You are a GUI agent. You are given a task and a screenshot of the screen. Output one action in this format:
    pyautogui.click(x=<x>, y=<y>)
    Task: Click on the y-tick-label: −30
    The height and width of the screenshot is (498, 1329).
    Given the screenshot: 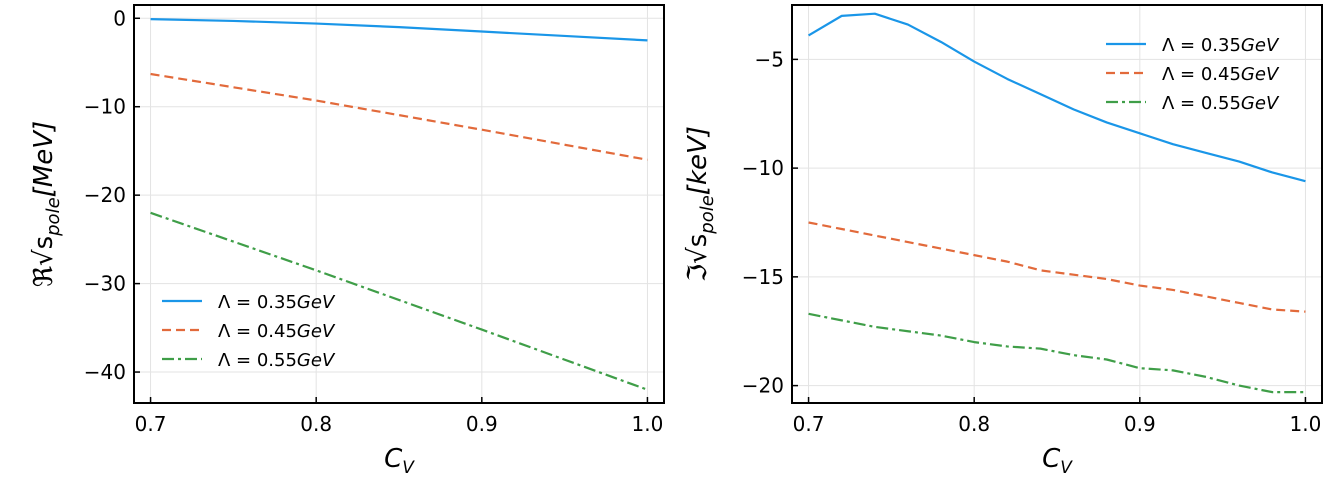 What is the action you would take?
    pyautogui.click(x=105, y=284)
    